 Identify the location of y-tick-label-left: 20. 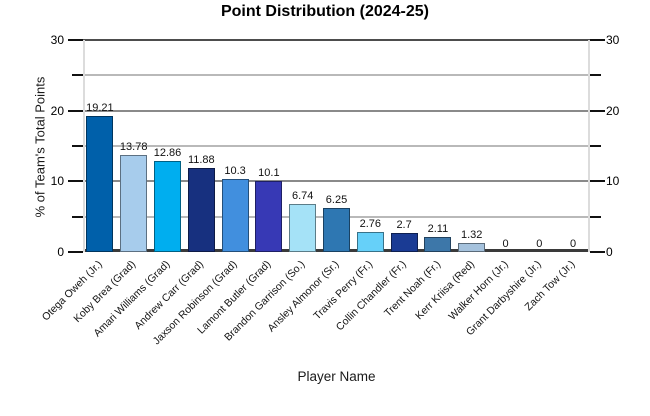
(57, 110).